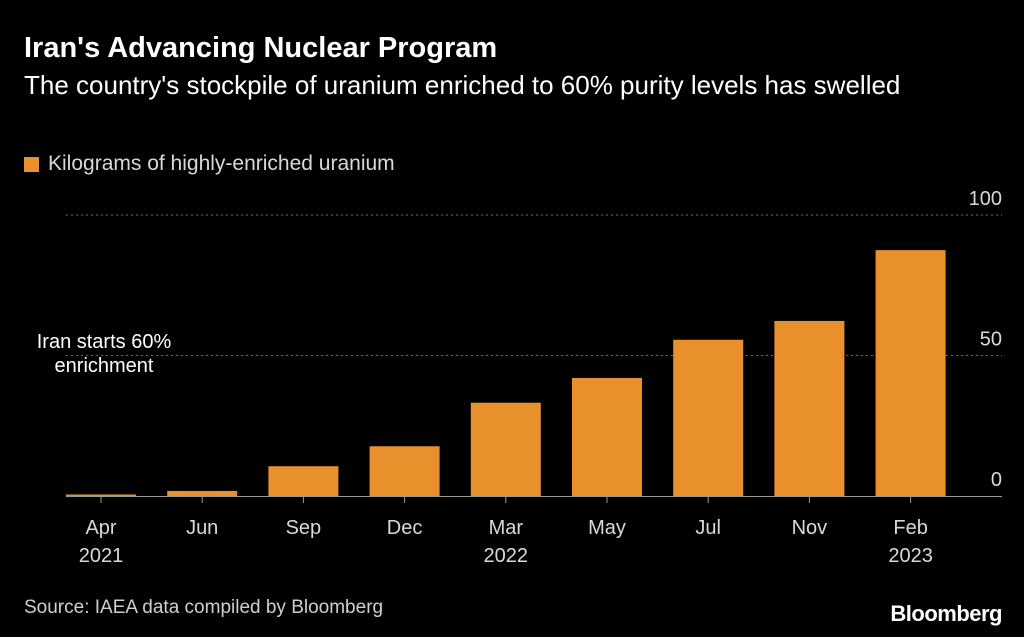 This screenshot has width=1024, height=637. Describe the element at coordinates (100, 528) in the screenshot. I see `x-tick-label: Apr` at that location.